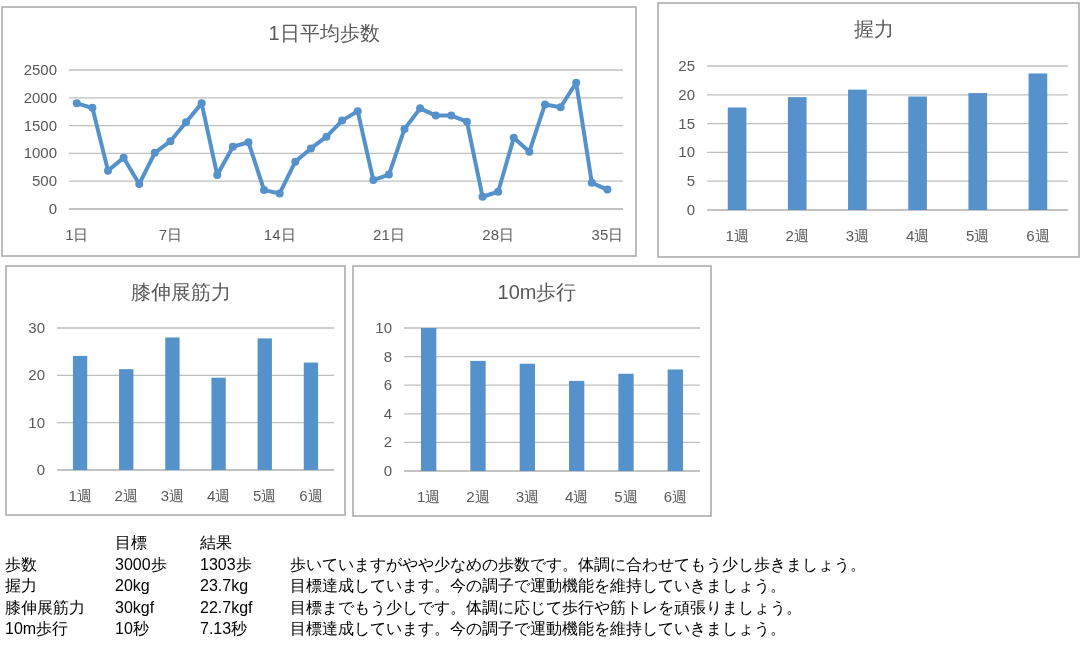 The height and width of the screenshot is (646, 1082). Describe the element at coordinates (21, 585) in the screenshot. I see `text: 握力` at that location.